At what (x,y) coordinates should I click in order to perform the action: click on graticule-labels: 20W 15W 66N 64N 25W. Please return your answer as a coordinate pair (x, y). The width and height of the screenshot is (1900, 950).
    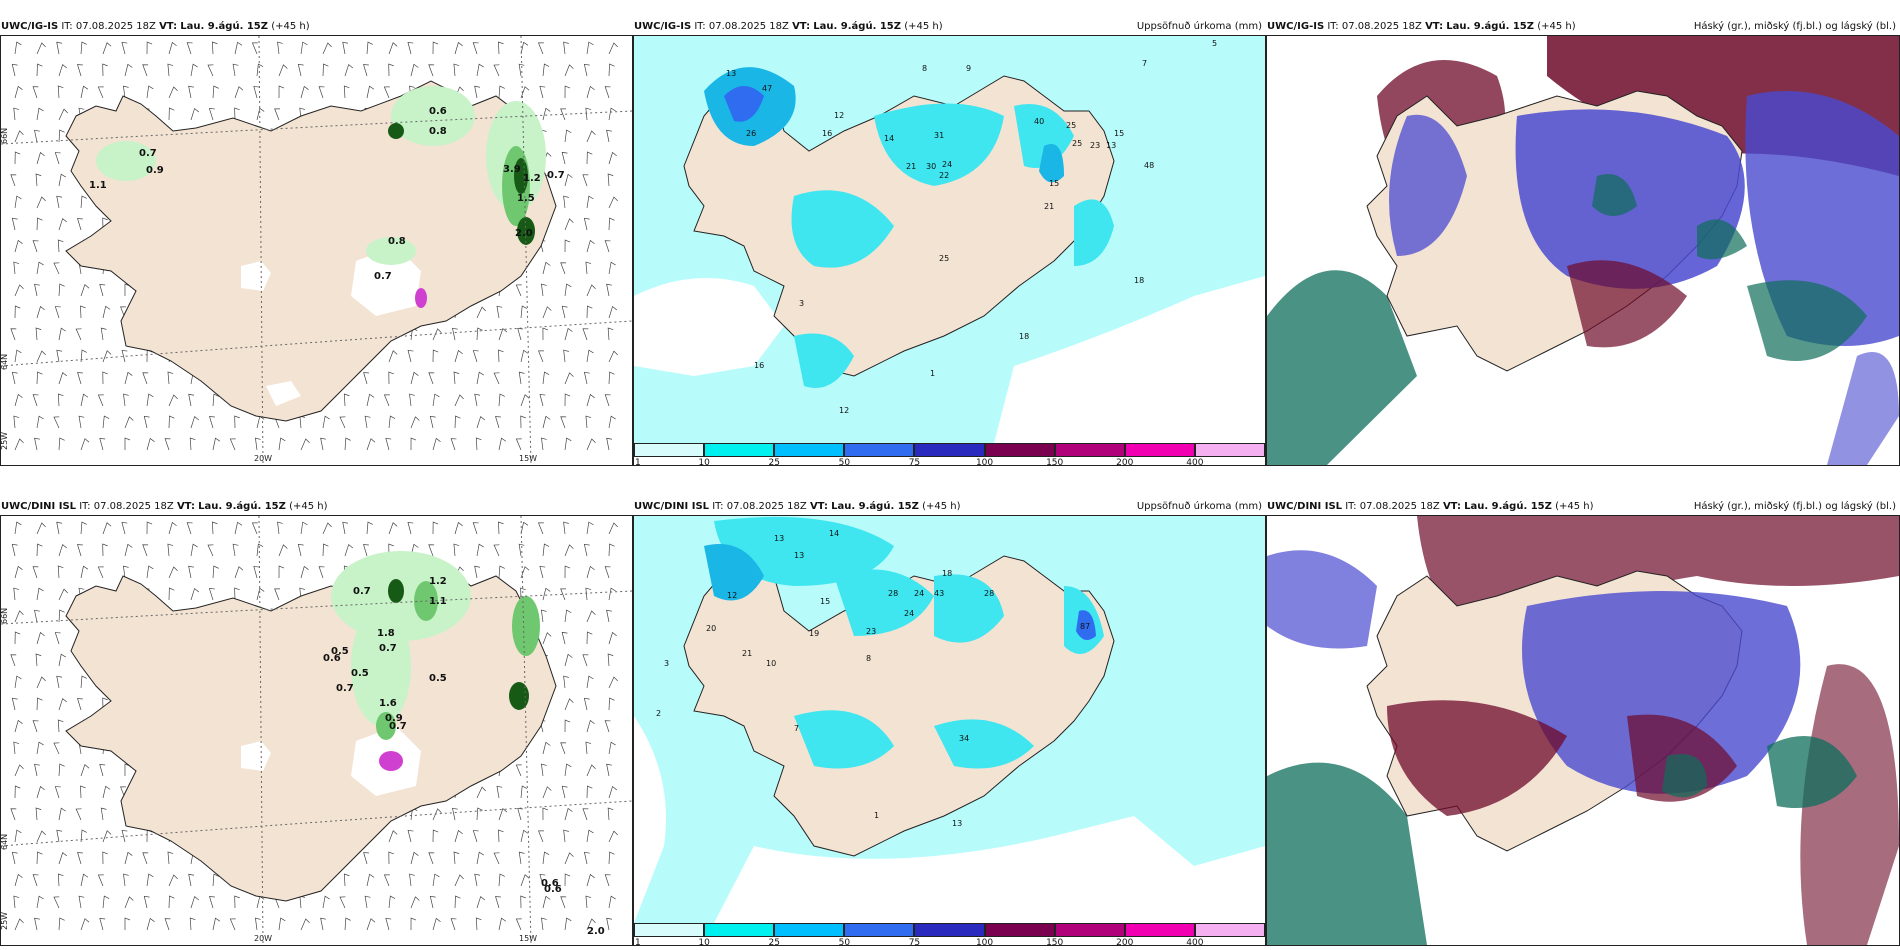
    Looking at the image, I should click on (269, 775).